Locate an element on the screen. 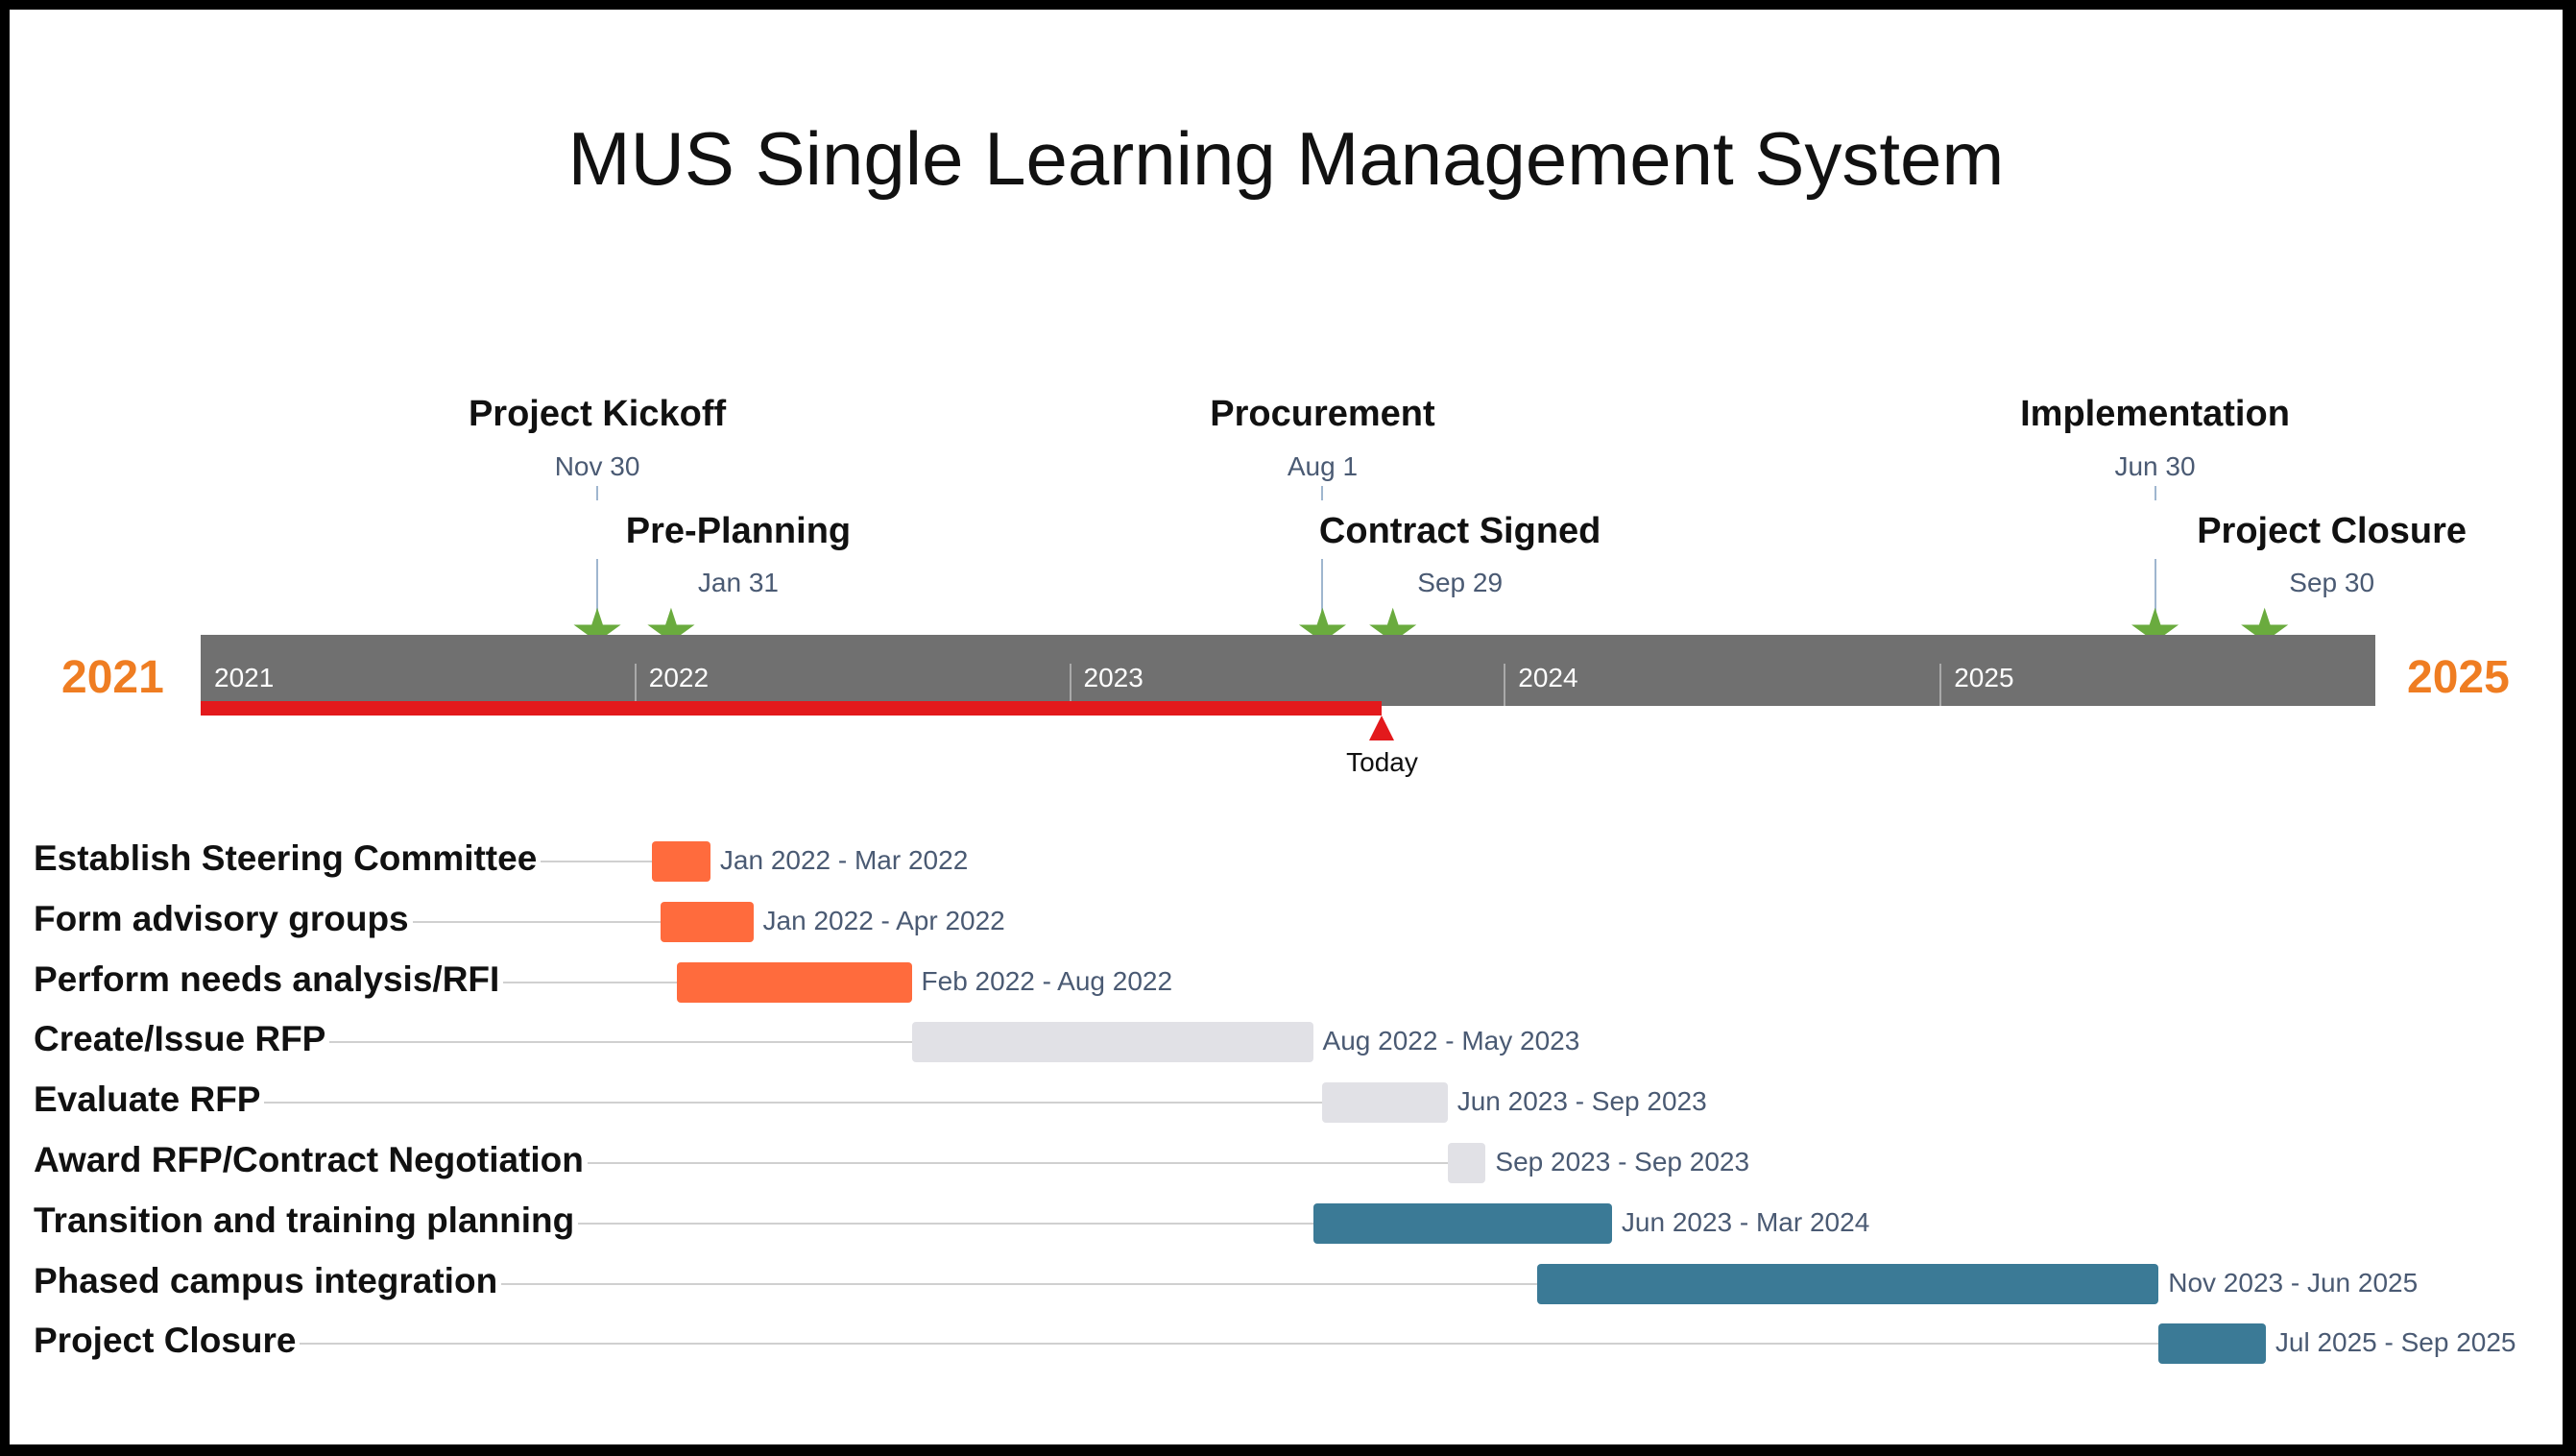 The width and height of the screenshot is (2576, 1456). milestone-date: Jan 31 is located at coordinates (738, 582).